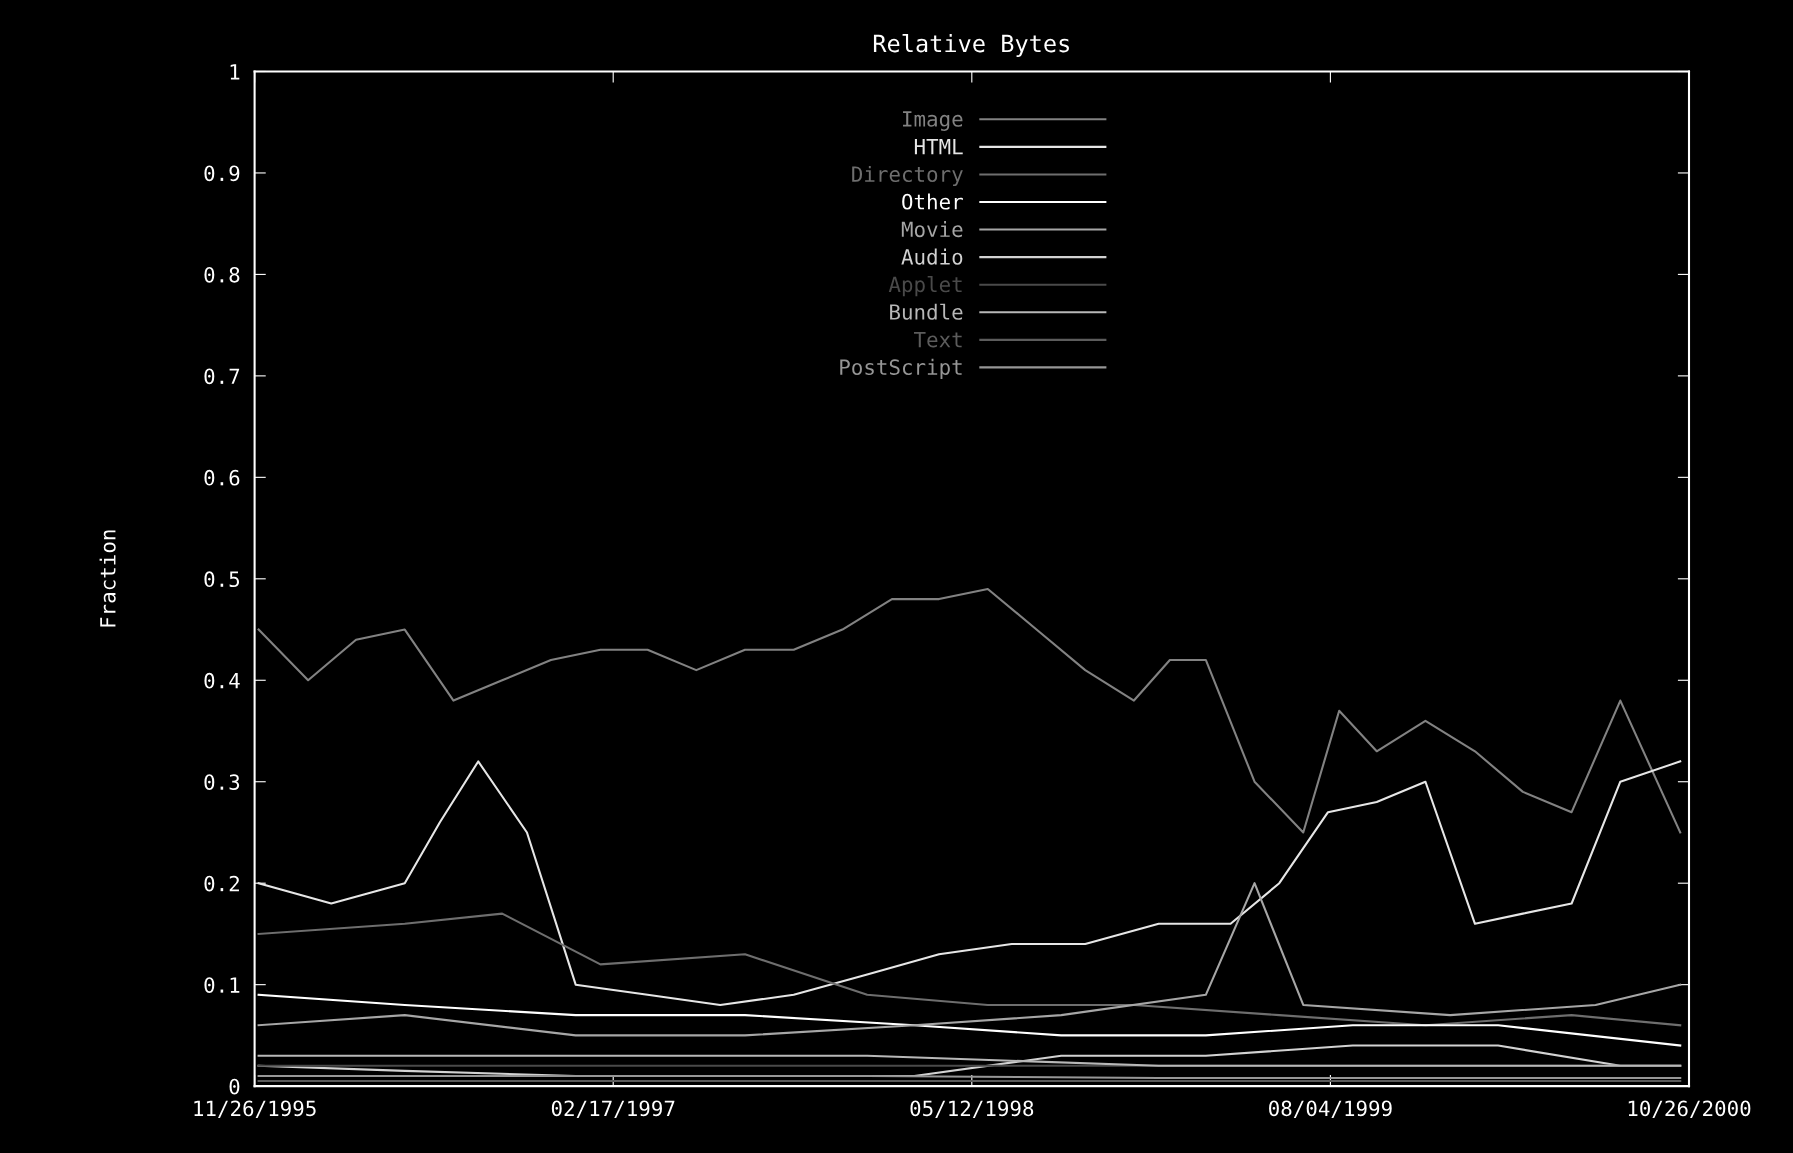 This screenshot has width=1793, height=1153. Describe the element at coordinates (932, 229) in the screenshot. I see `text: Movie` at that location.